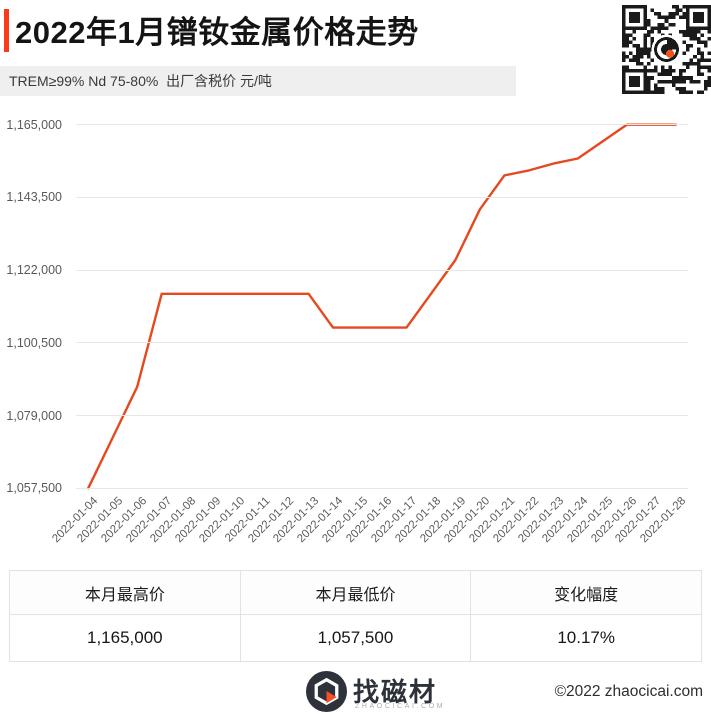  What do you see at coordinates (125, 638) in the screenshot?
I see `summary-value-max: 1,165,000` at bounding box center [125, 638].